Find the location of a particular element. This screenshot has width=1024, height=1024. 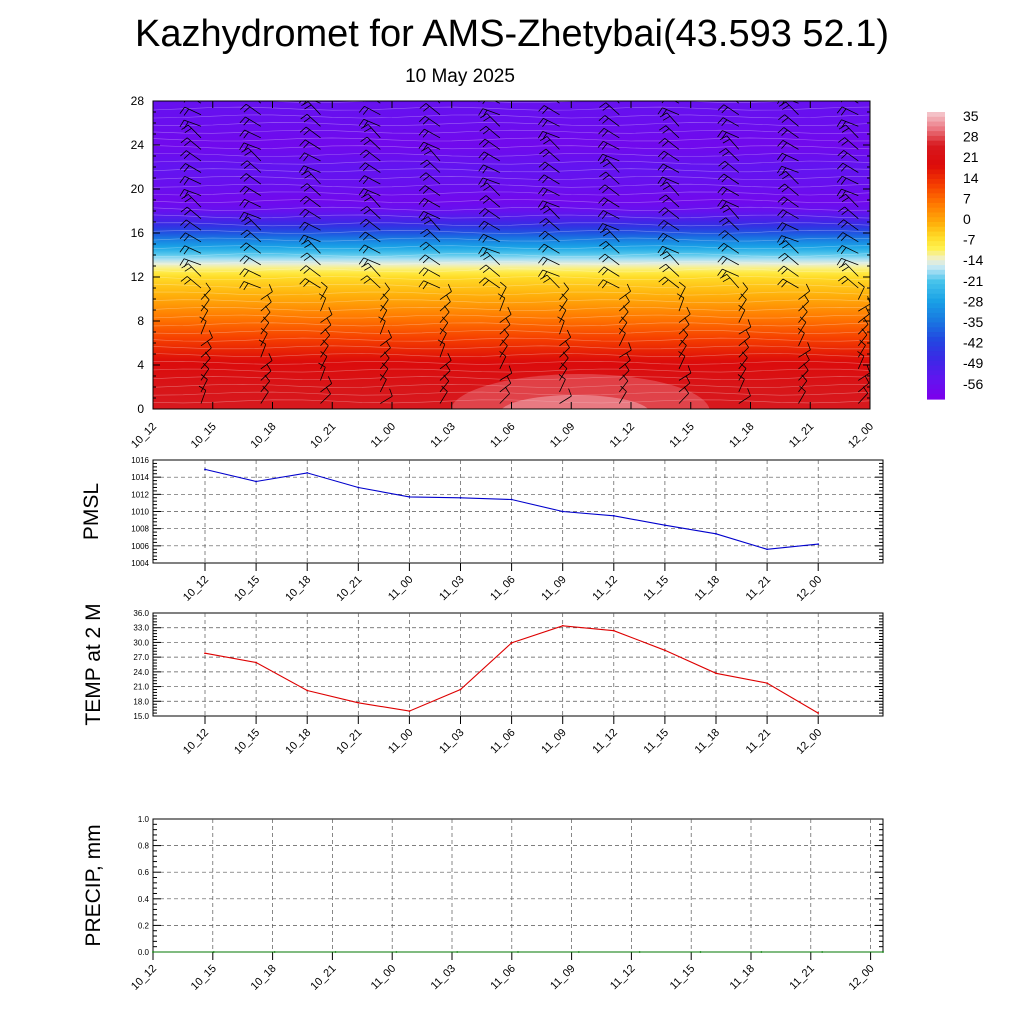

x-tick-label: 11_18 is located at coordinates (708, 589).